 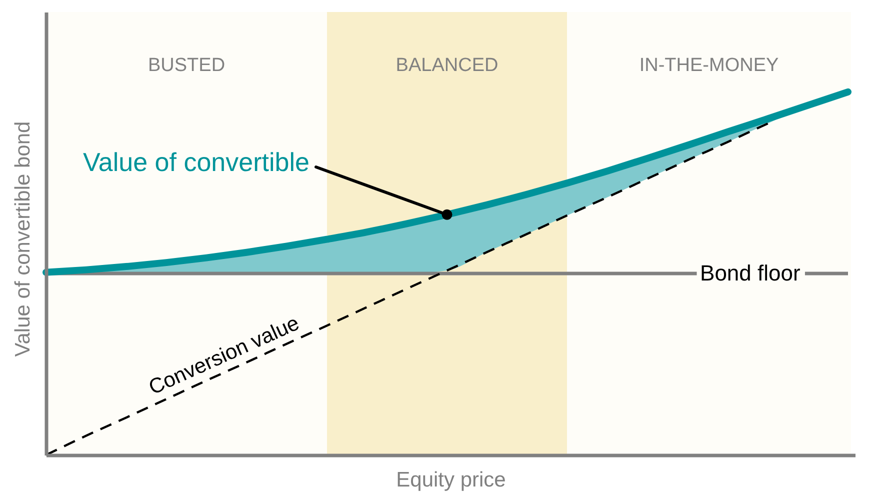 I want to click on y-axis-title: Value of convertible bond, so click(x=23, y=239).